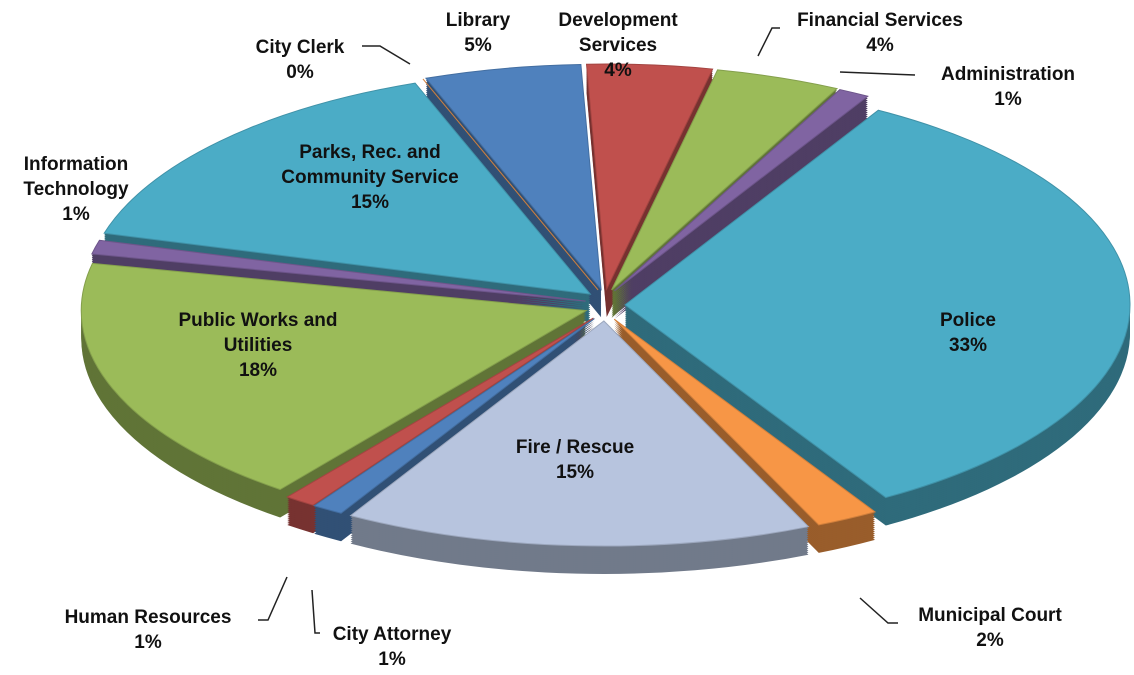 The height and width of the screenshot is (675, 1134). What do you see at coordinates (968, 345) in the screenshot?
I see `value-label: 33%` at bounding box center [968, 345].